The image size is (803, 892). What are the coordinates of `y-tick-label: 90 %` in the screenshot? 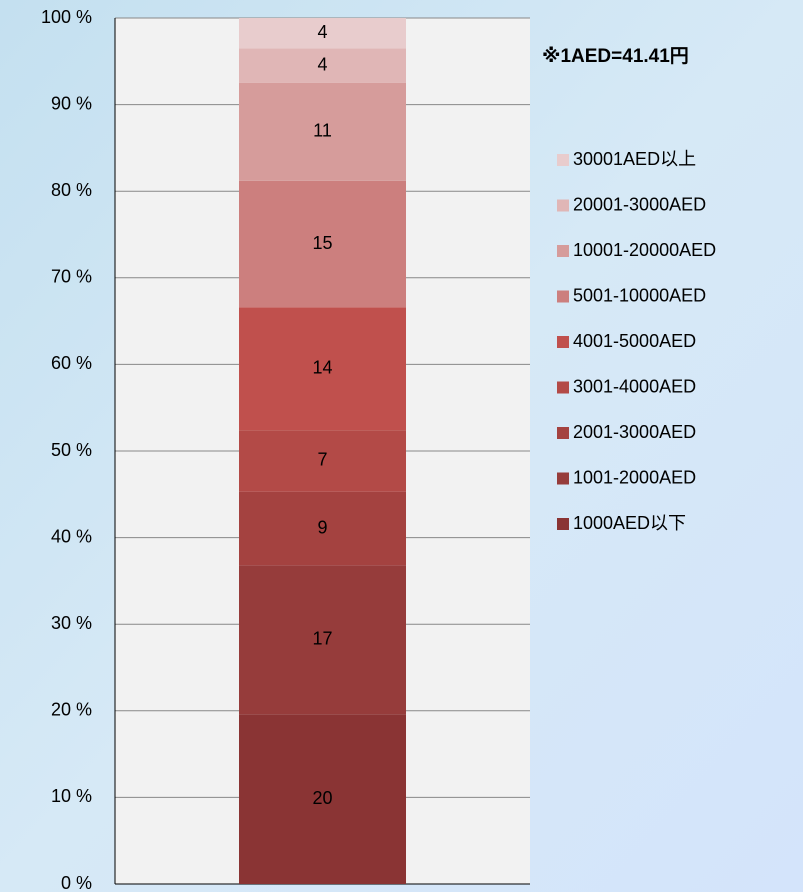 It's located at (71, 103).